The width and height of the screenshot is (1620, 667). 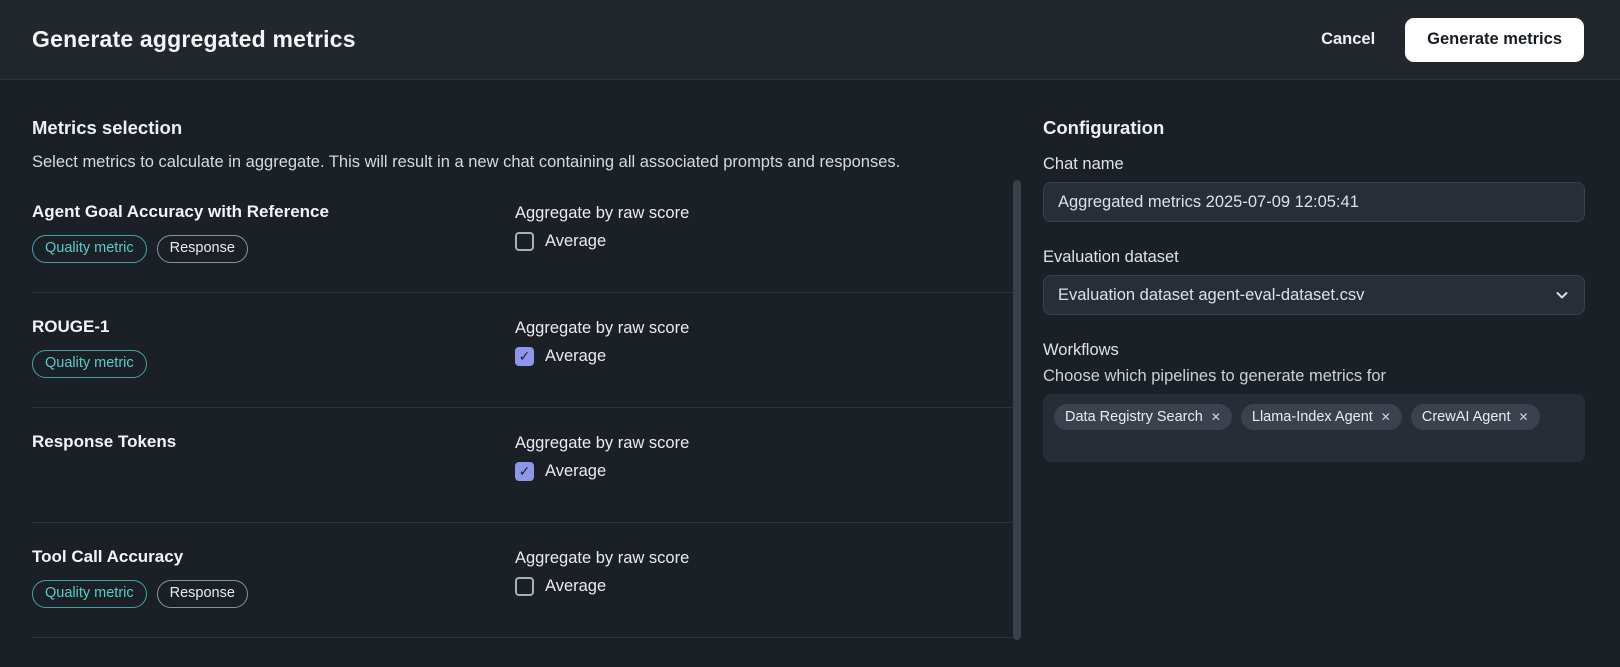 What do you see at coordinates (1348, 39) in the screenshot?
I see `cancel-button: Cancel` at bounding box center [1348, 39].